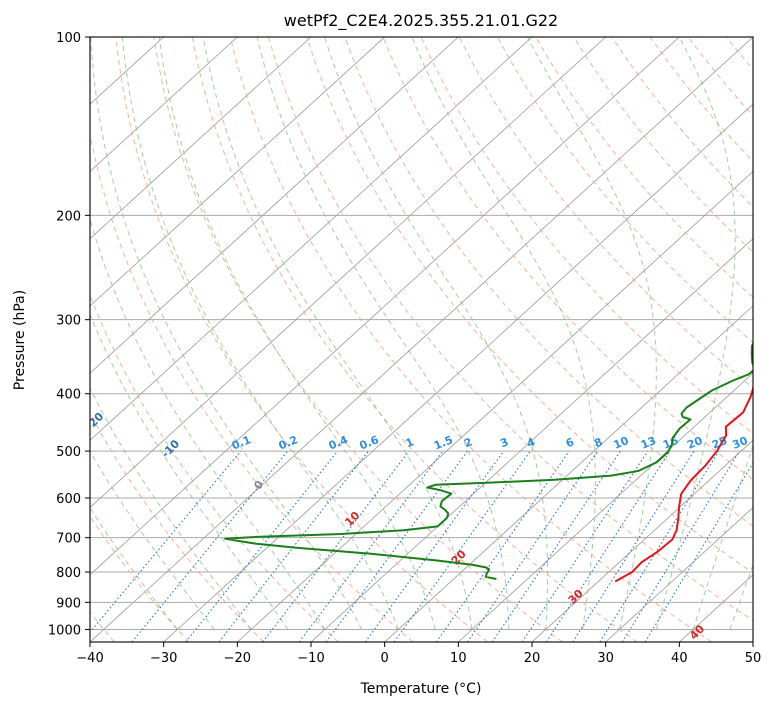  Describe the element at coordinates (753, 658) in the screenshot. I see `x-tick-label: 50` at that location.